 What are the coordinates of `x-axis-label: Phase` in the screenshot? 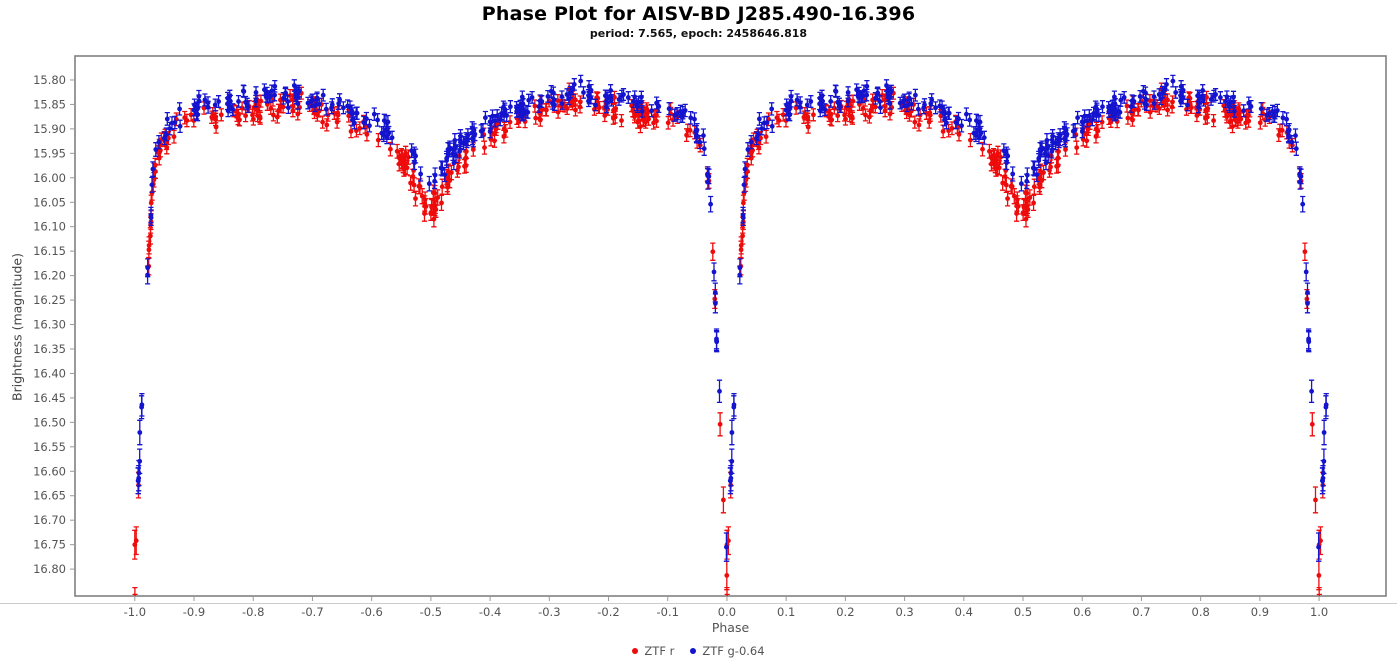 It's located at (730, 627).